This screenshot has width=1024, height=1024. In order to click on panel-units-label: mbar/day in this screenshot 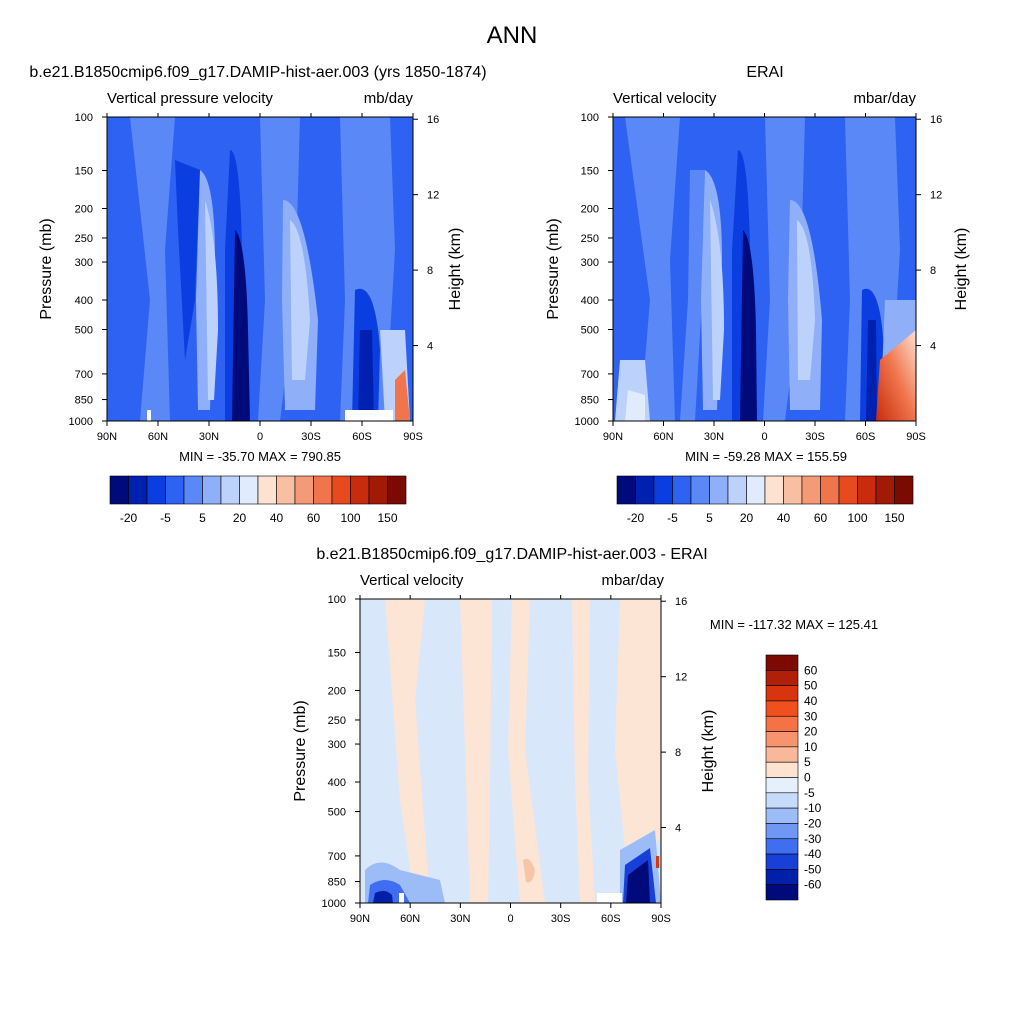, I will do `click(632, 580)`.